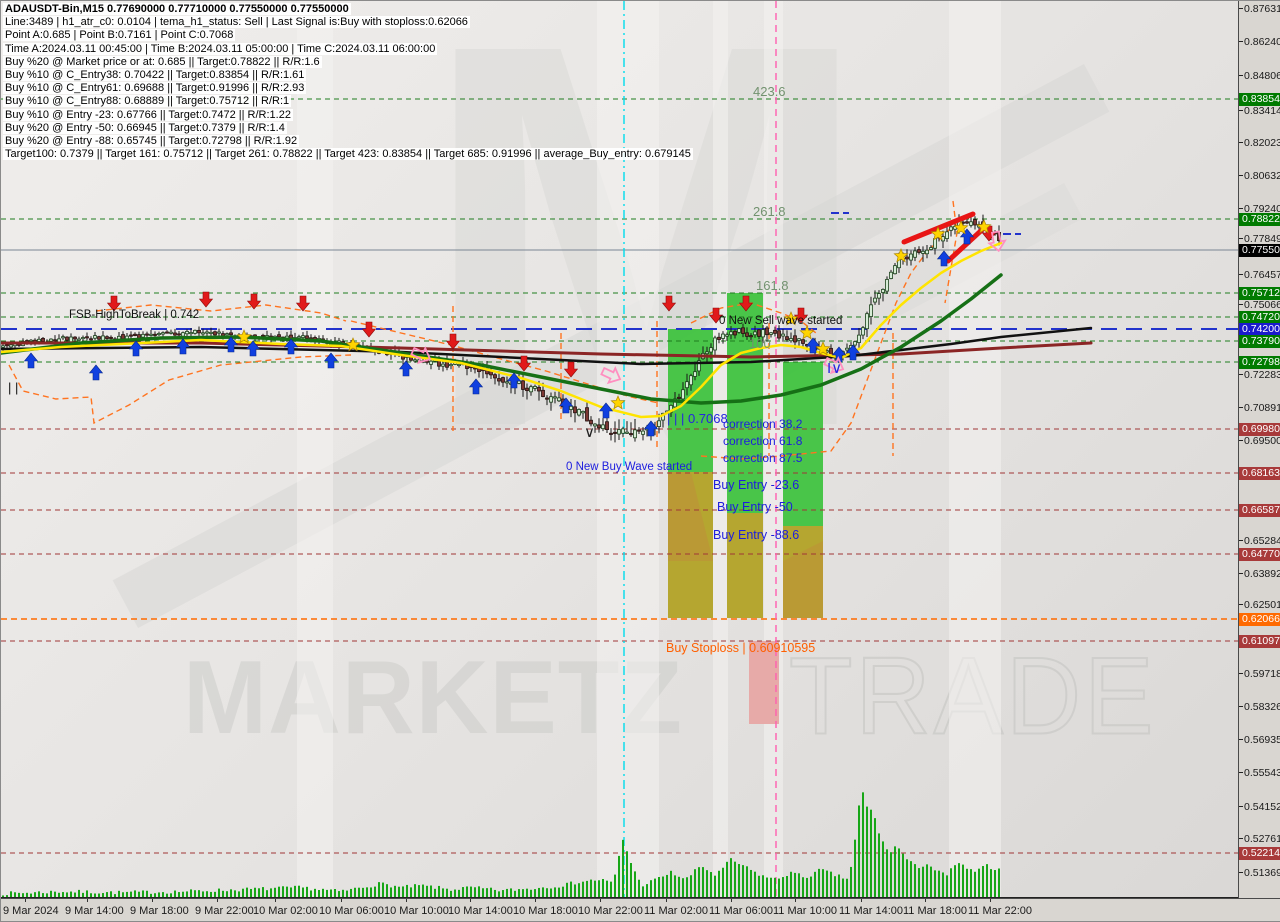 The image size is (1280, 922). I want to click on time-tick-label: 11 Mar 22:00, so click(1000, 911).